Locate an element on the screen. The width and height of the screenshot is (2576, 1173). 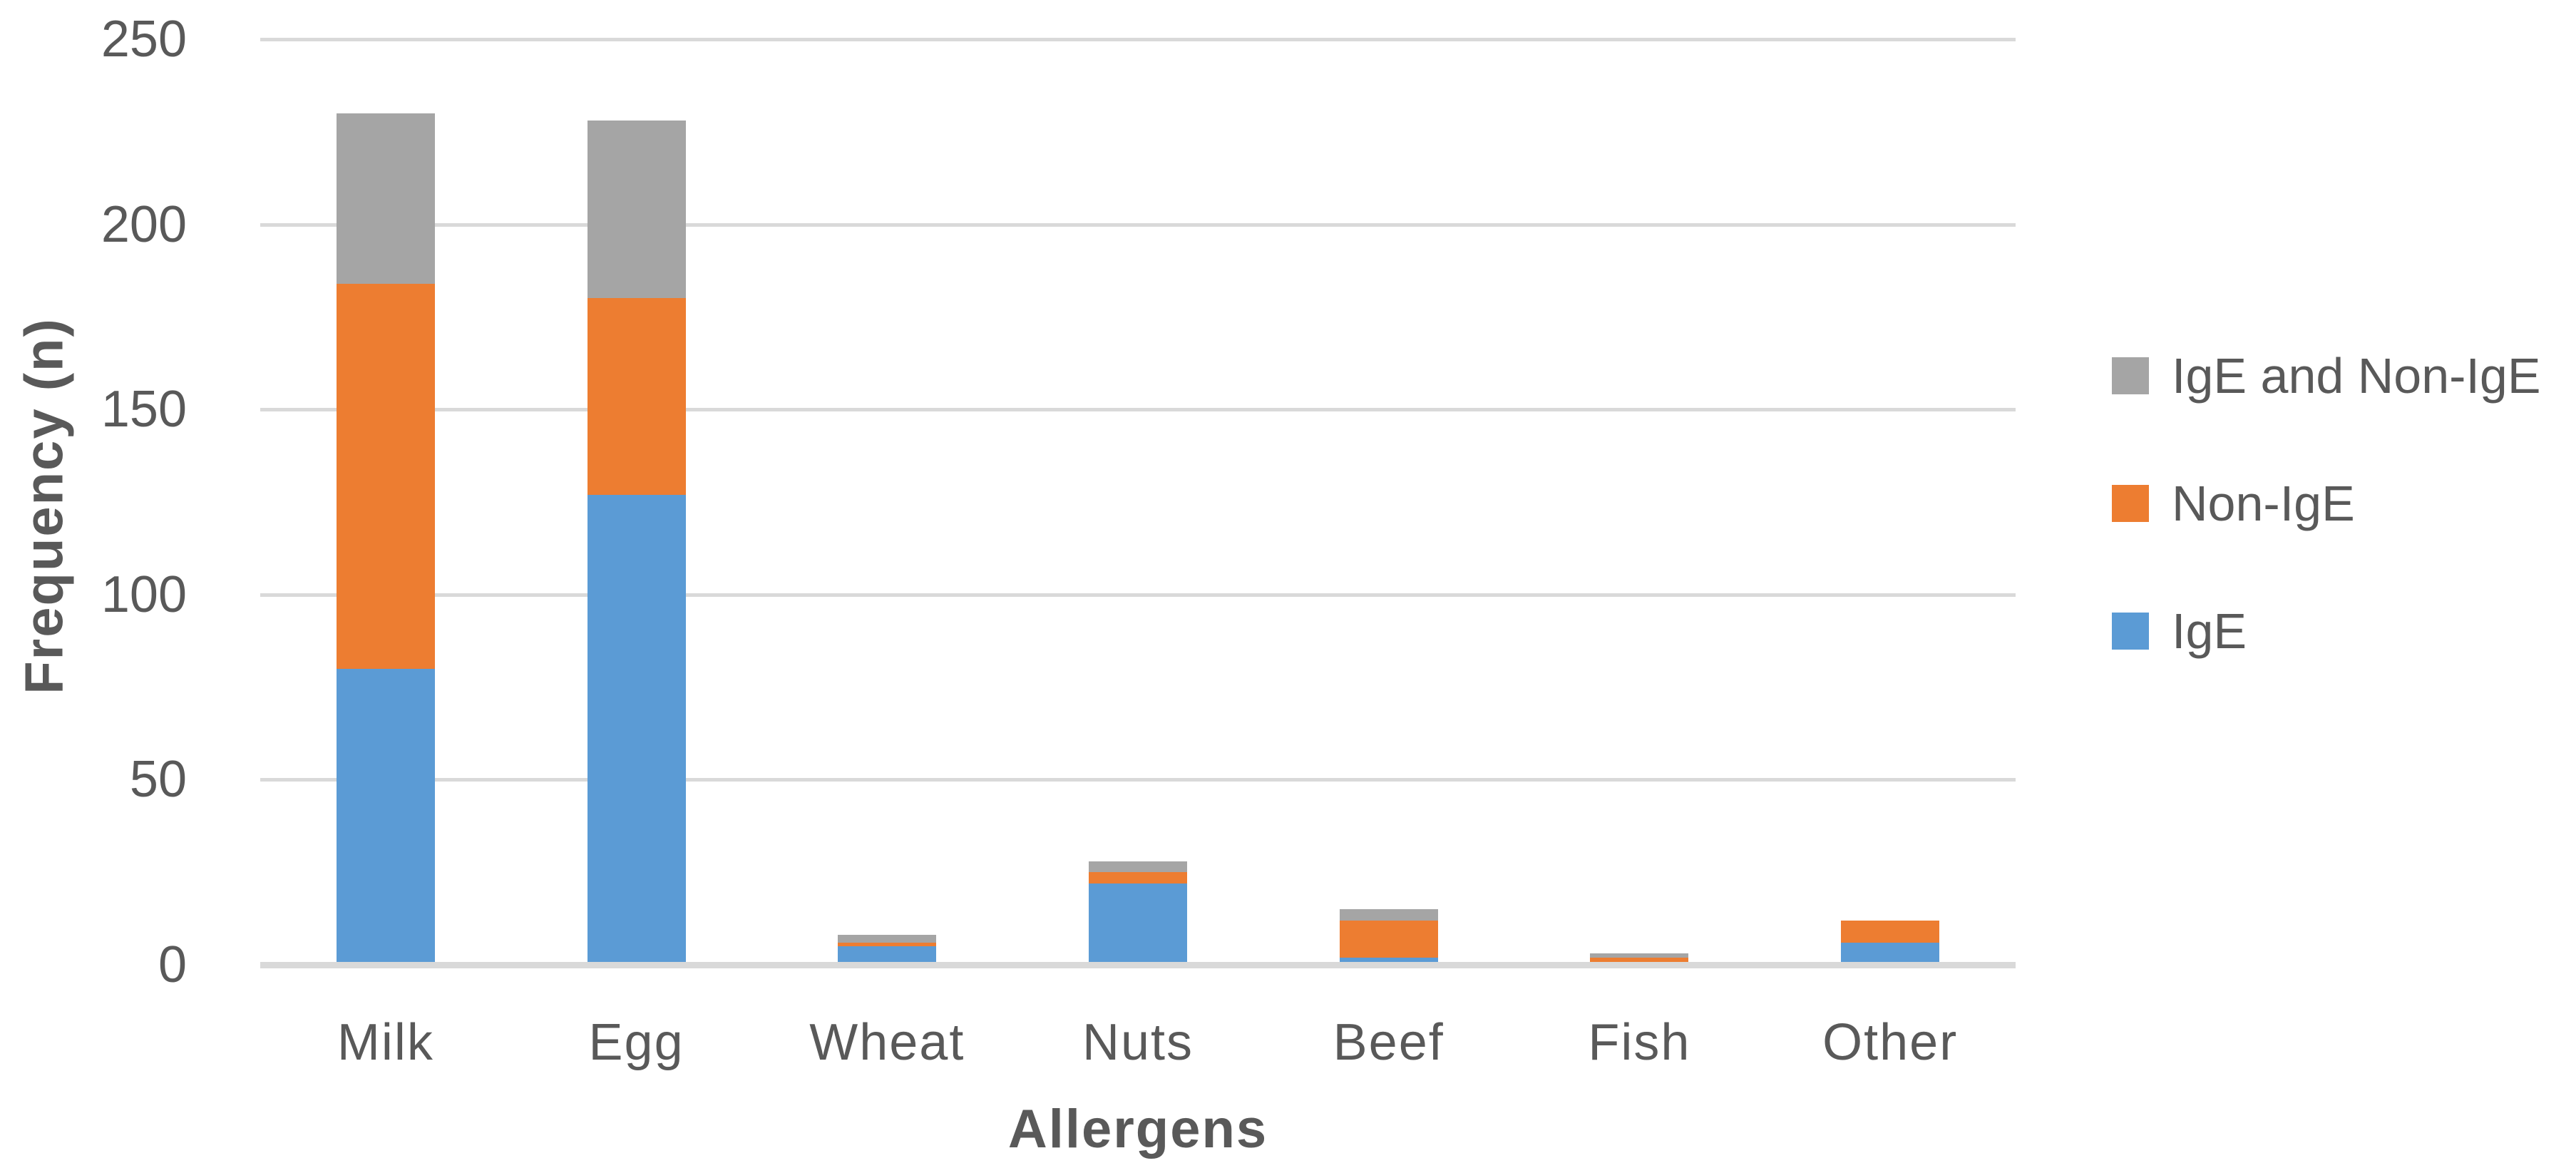
x-category-label-fish: Fish is located at coordinates (1639, 1042).